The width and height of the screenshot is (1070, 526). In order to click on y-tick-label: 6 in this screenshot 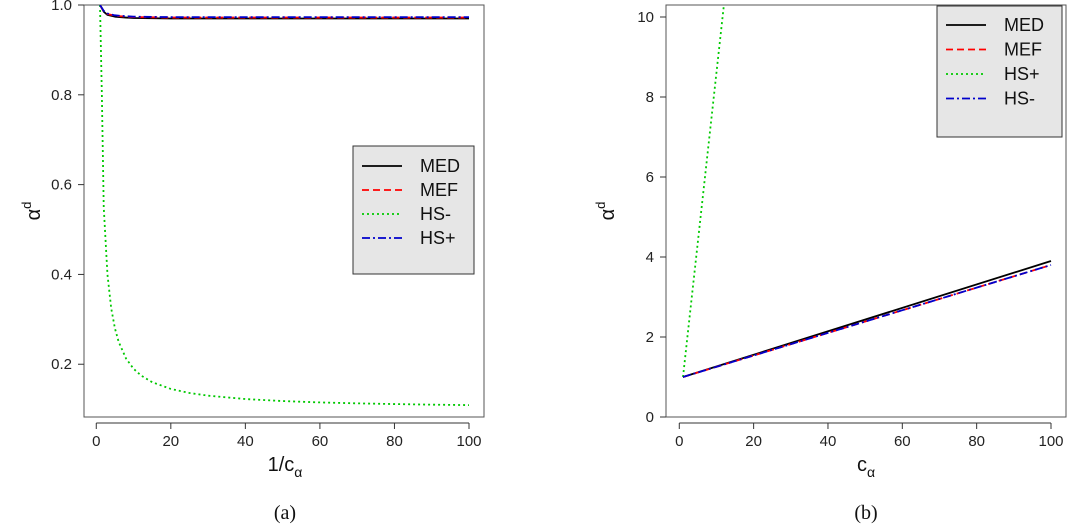, I will do `click(650, 177)`.